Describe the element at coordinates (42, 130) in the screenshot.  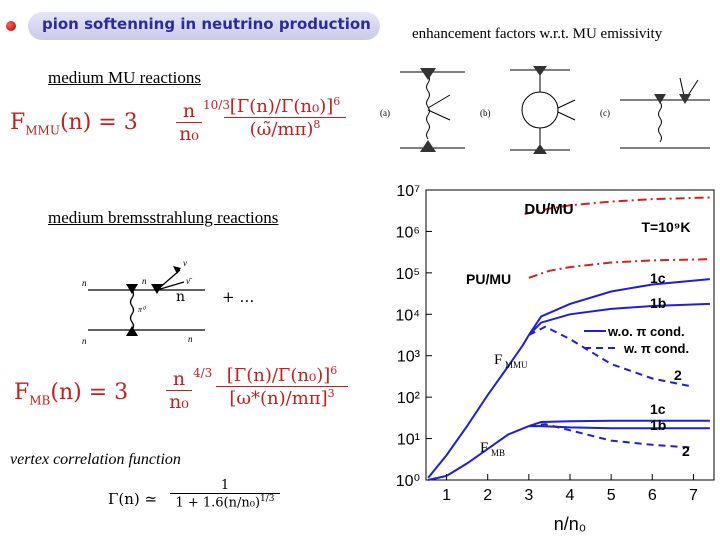
I see `mu-f-sub: MMU` at that location.